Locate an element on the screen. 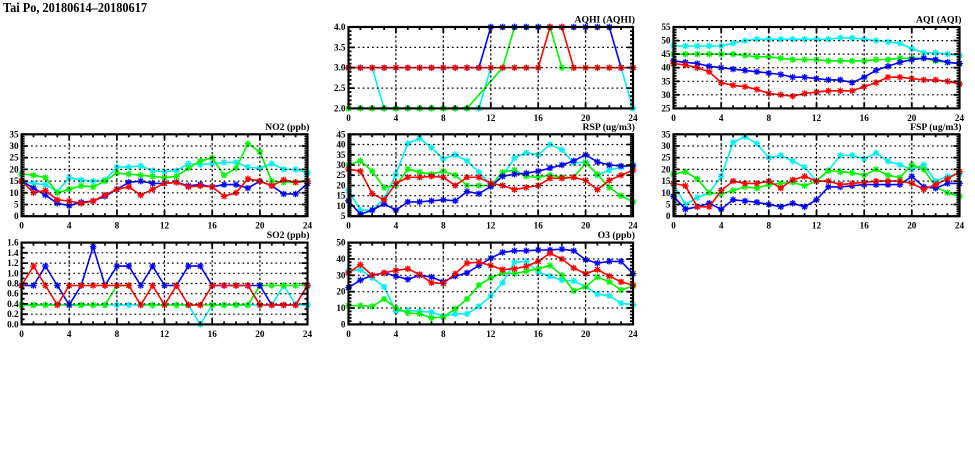 The image size is (975, 452). svg-text: NO2 (ppb) is located at coordinates (287, 127).